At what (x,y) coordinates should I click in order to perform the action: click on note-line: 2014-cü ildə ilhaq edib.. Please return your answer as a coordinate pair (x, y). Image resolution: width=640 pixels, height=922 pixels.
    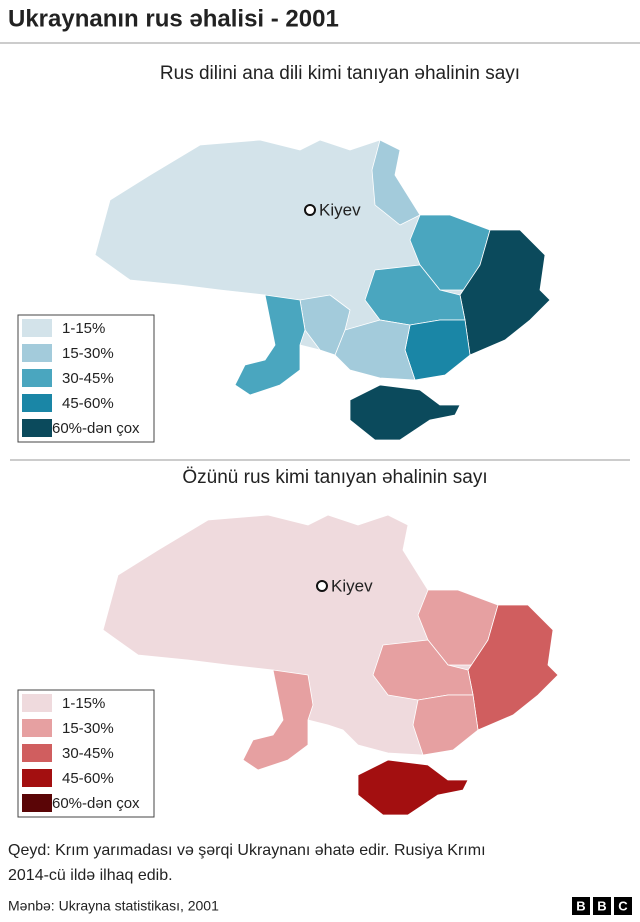
    Looking at the image, I should click on (90, 875).